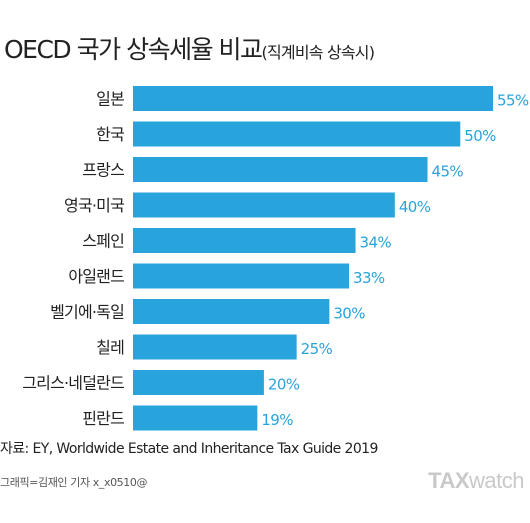 This screenshot has width=530, height=523. Describe the element at coordinates (513, 101) in the screenshot. I see `value-label: 55%` at that location.